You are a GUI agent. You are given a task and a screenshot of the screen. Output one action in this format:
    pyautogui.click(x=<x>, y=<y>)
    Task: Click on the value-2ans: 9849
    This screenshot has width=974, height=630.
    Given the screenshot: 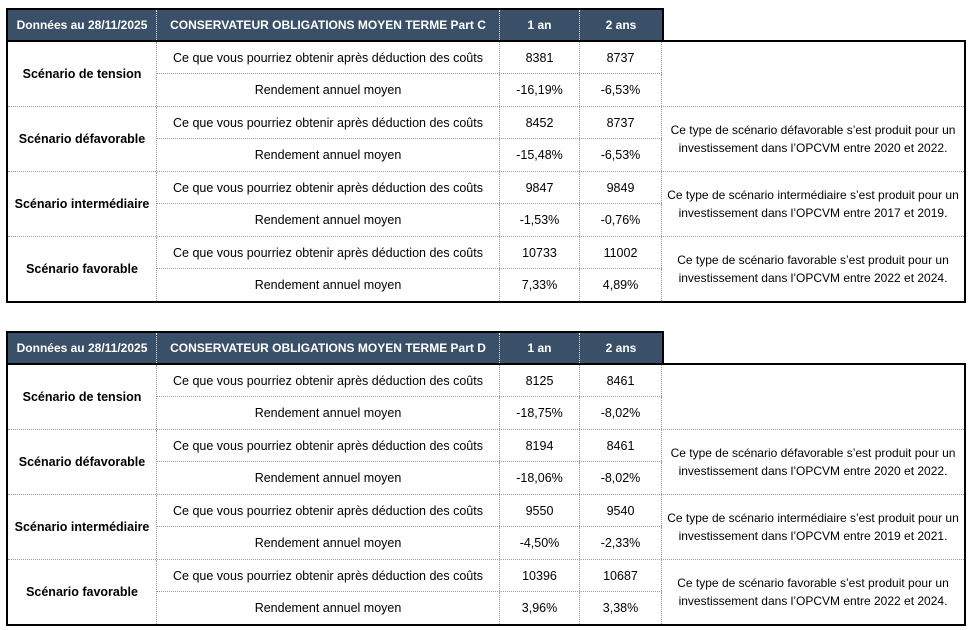 What is the action you would take?
    pyautogui.click(x=621, y=187)
    